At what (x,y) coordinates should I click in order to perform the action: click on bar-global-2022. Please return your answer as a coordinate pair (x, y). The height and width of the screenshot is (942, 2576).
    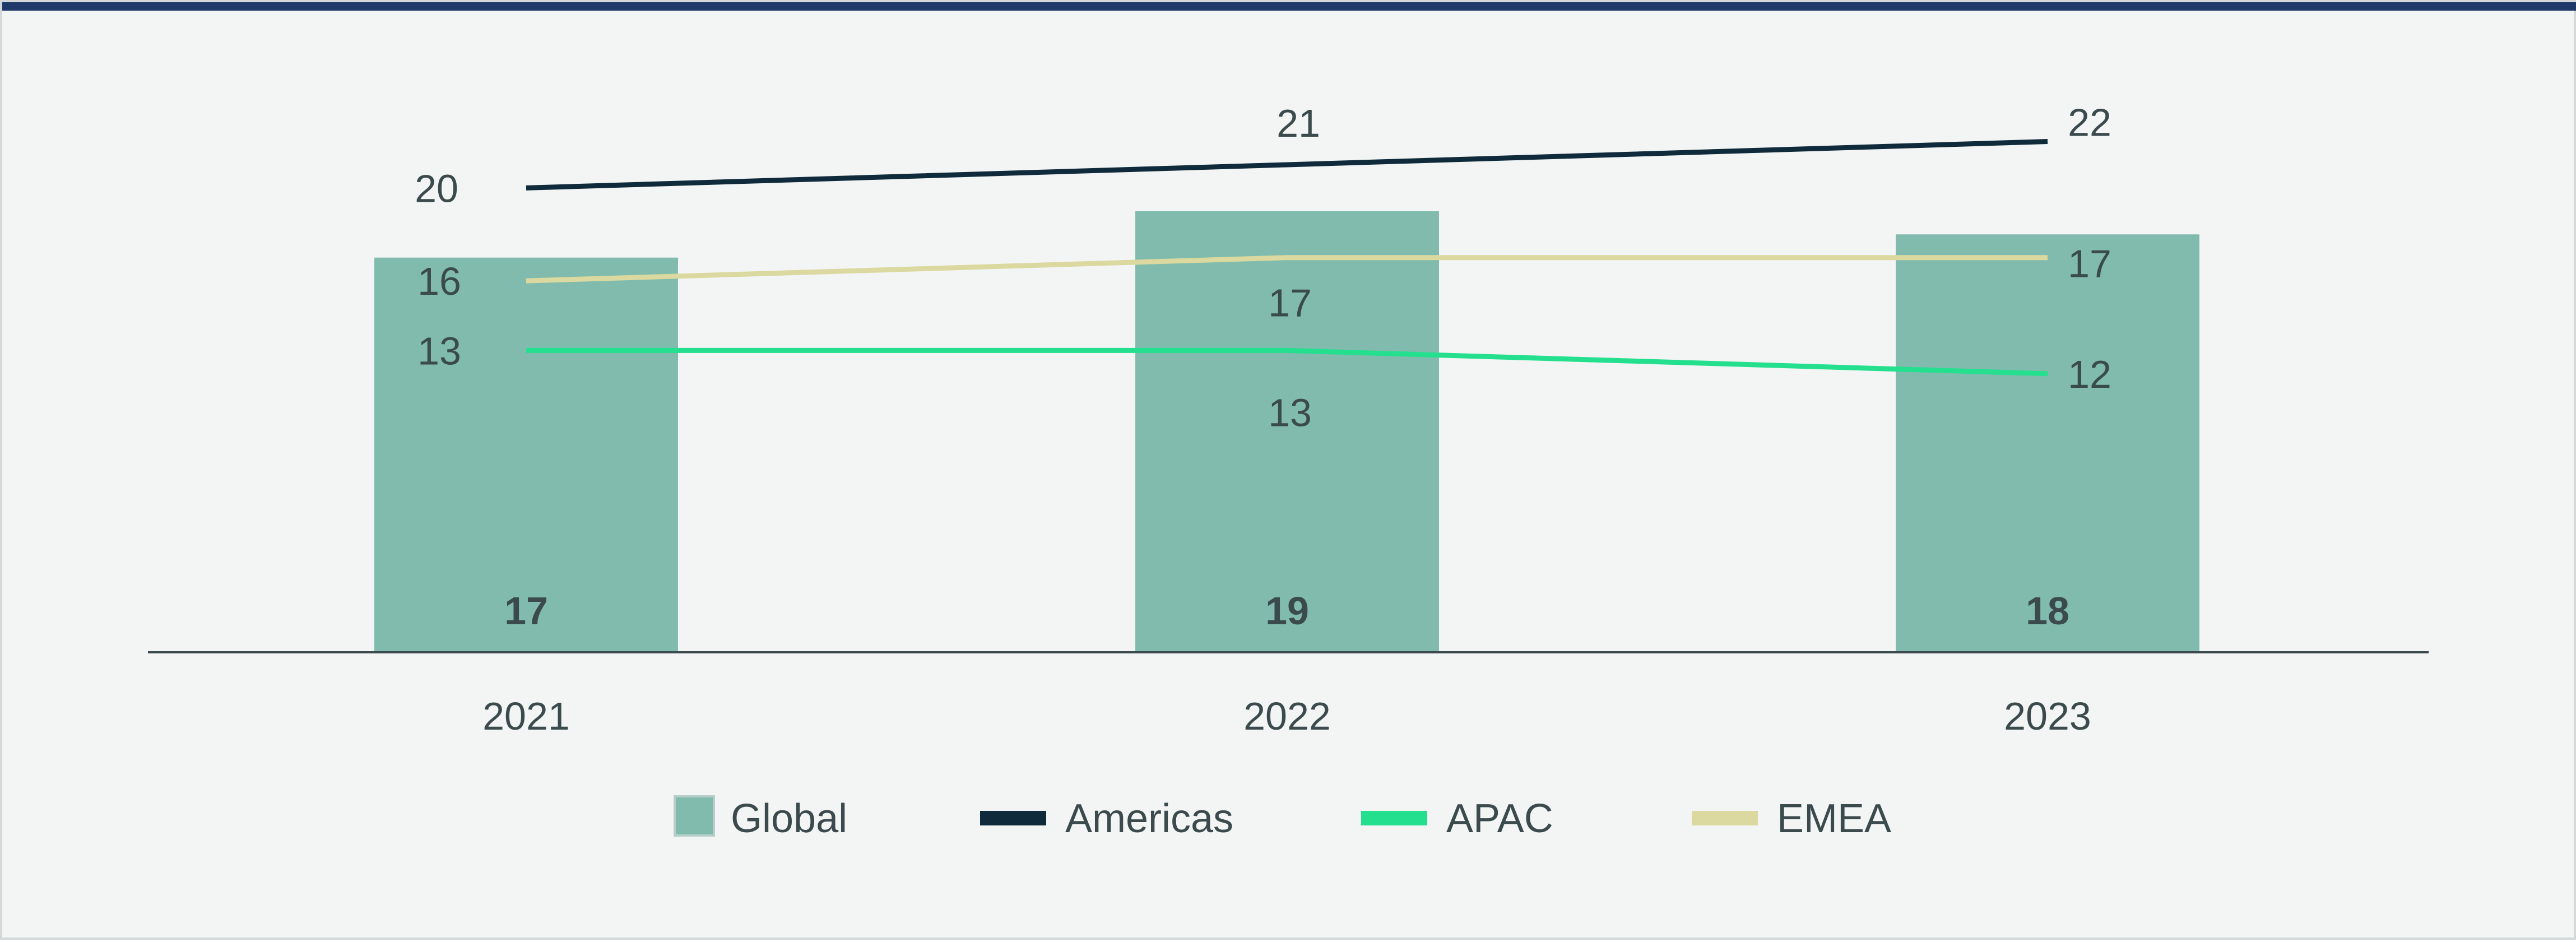
    Looking at the image, I should click on (1287, 432).